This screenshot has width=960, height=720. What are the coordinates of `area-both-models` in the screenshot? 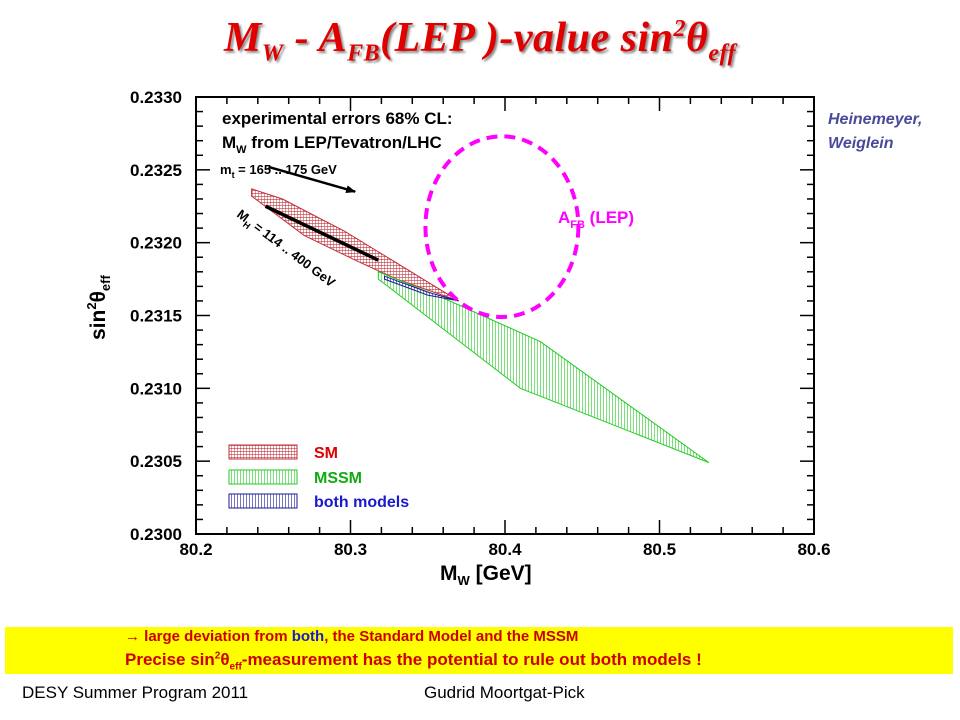 It's located at (421, 288).